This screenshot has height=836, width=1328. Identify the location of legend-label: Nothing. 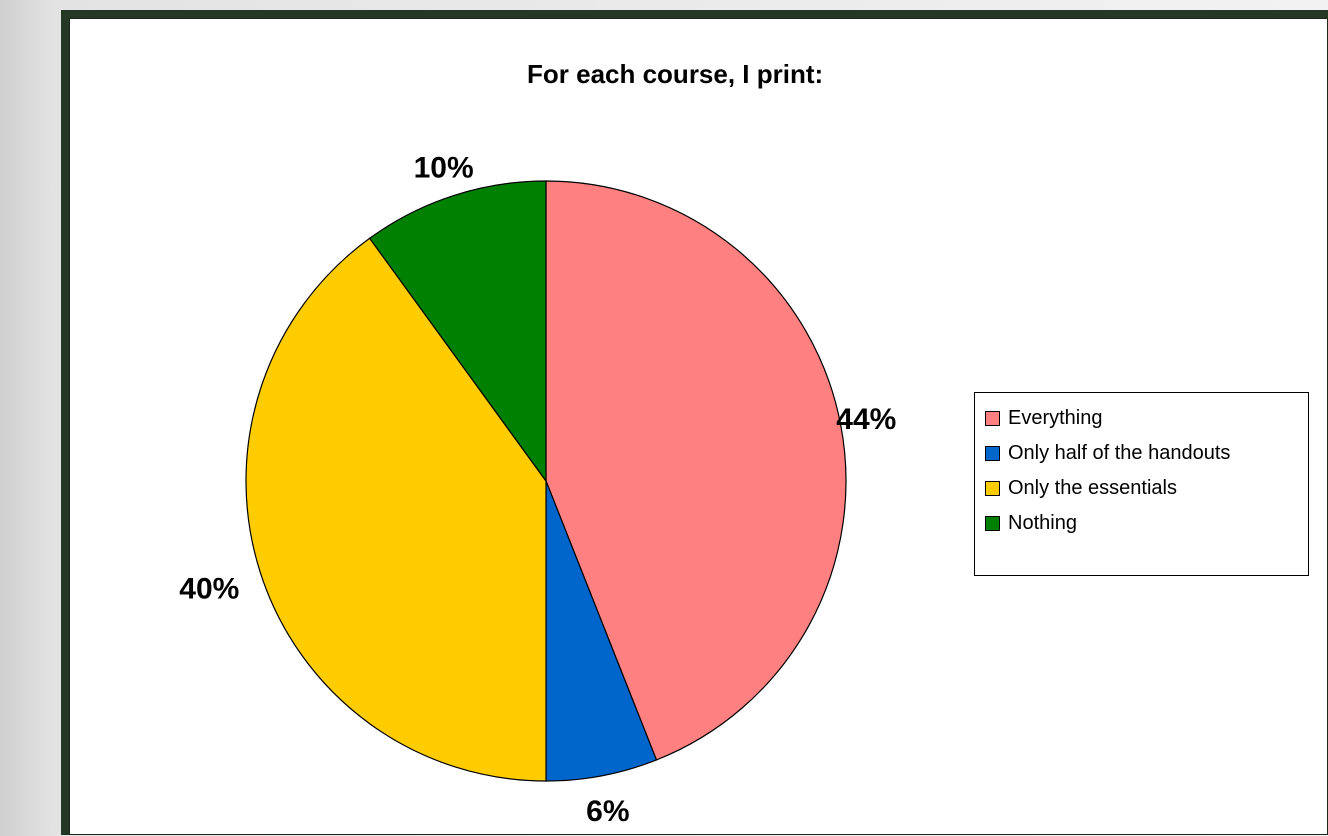
(1042, 523).